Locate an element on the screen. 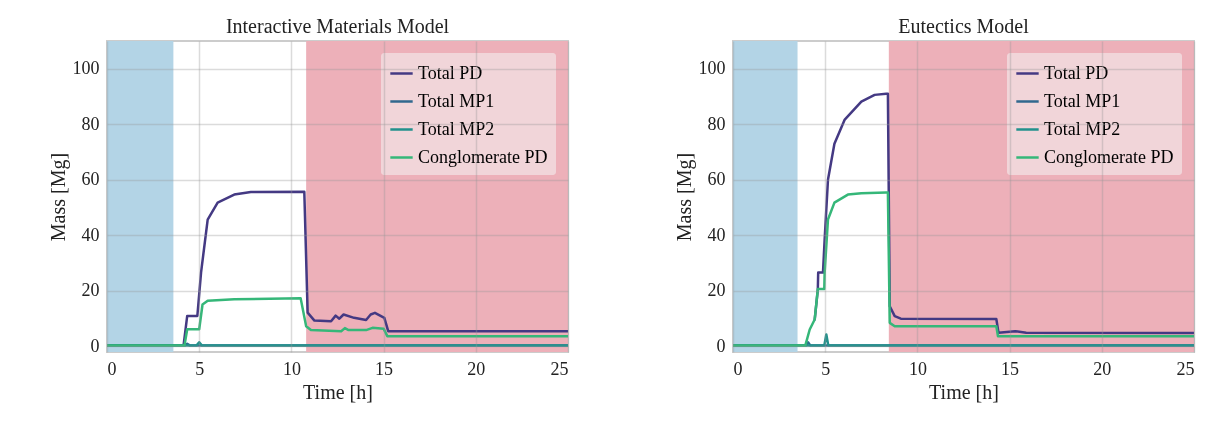  chart-title: Eutectics Model is located at coordinates (964, 26).